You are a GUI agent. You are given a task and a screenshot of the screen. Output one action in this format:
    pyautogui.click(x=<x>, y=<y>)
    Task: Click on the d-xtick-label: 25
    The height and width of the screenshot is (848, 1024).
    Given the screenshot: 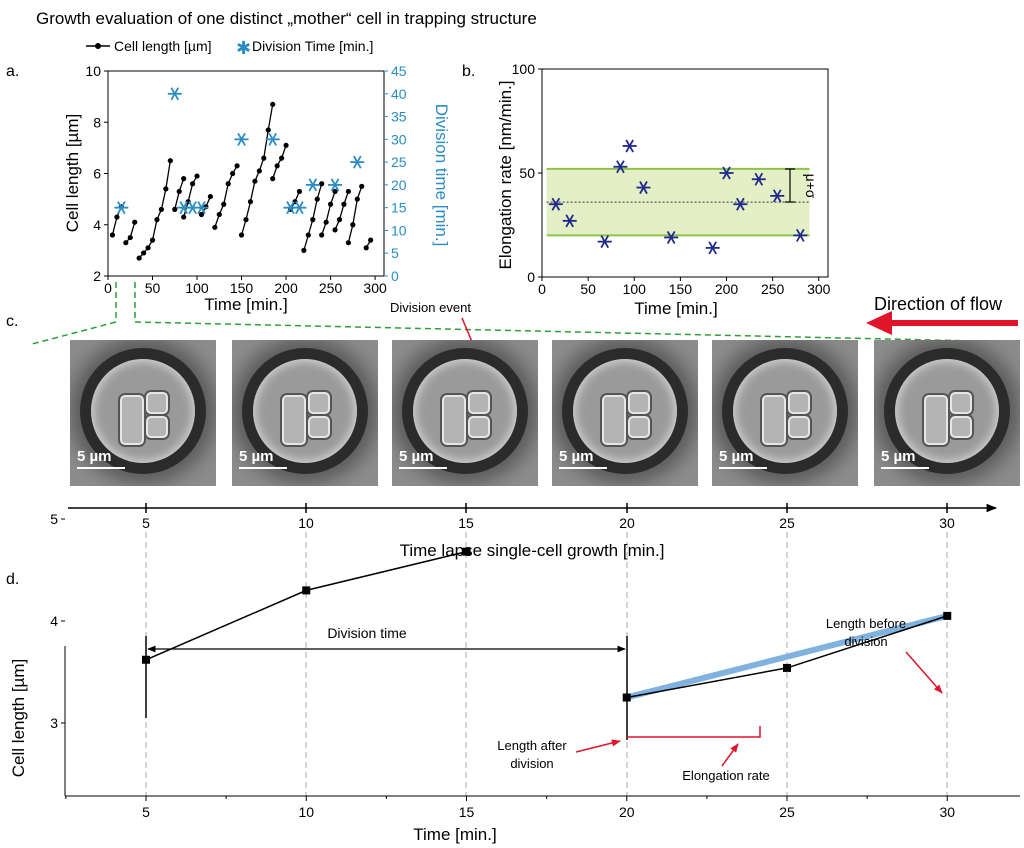 What is the action you would take?
    pyautogui.click(x=787, y=812)
    